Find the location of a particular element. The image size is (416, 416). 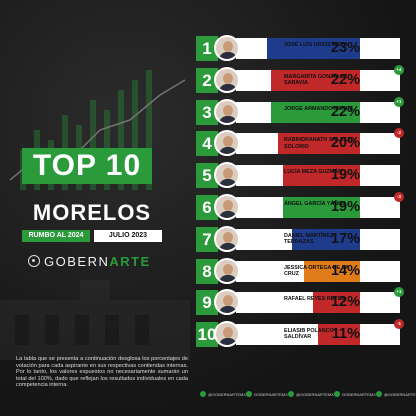

candidate-bar: JORGE ARMANDO MEADE is located at coordinates (304, 112).